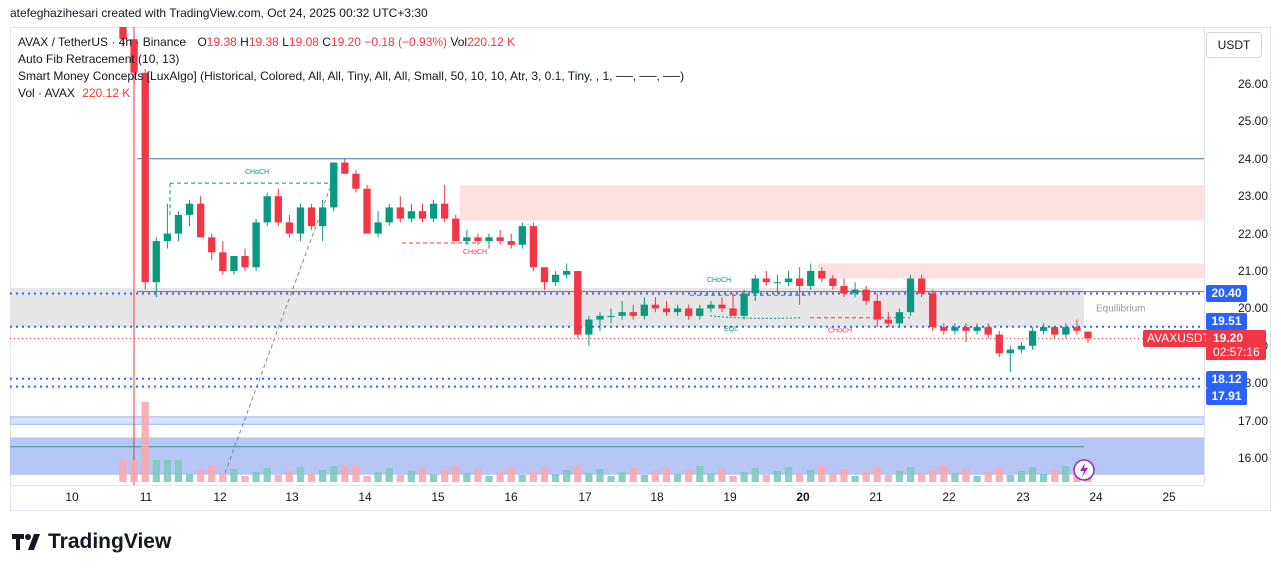 The image size is (1281, 571). Describe the element at coordinates (1252, 196) in the screenshot. I see `price-tick: 23.00` at that location.